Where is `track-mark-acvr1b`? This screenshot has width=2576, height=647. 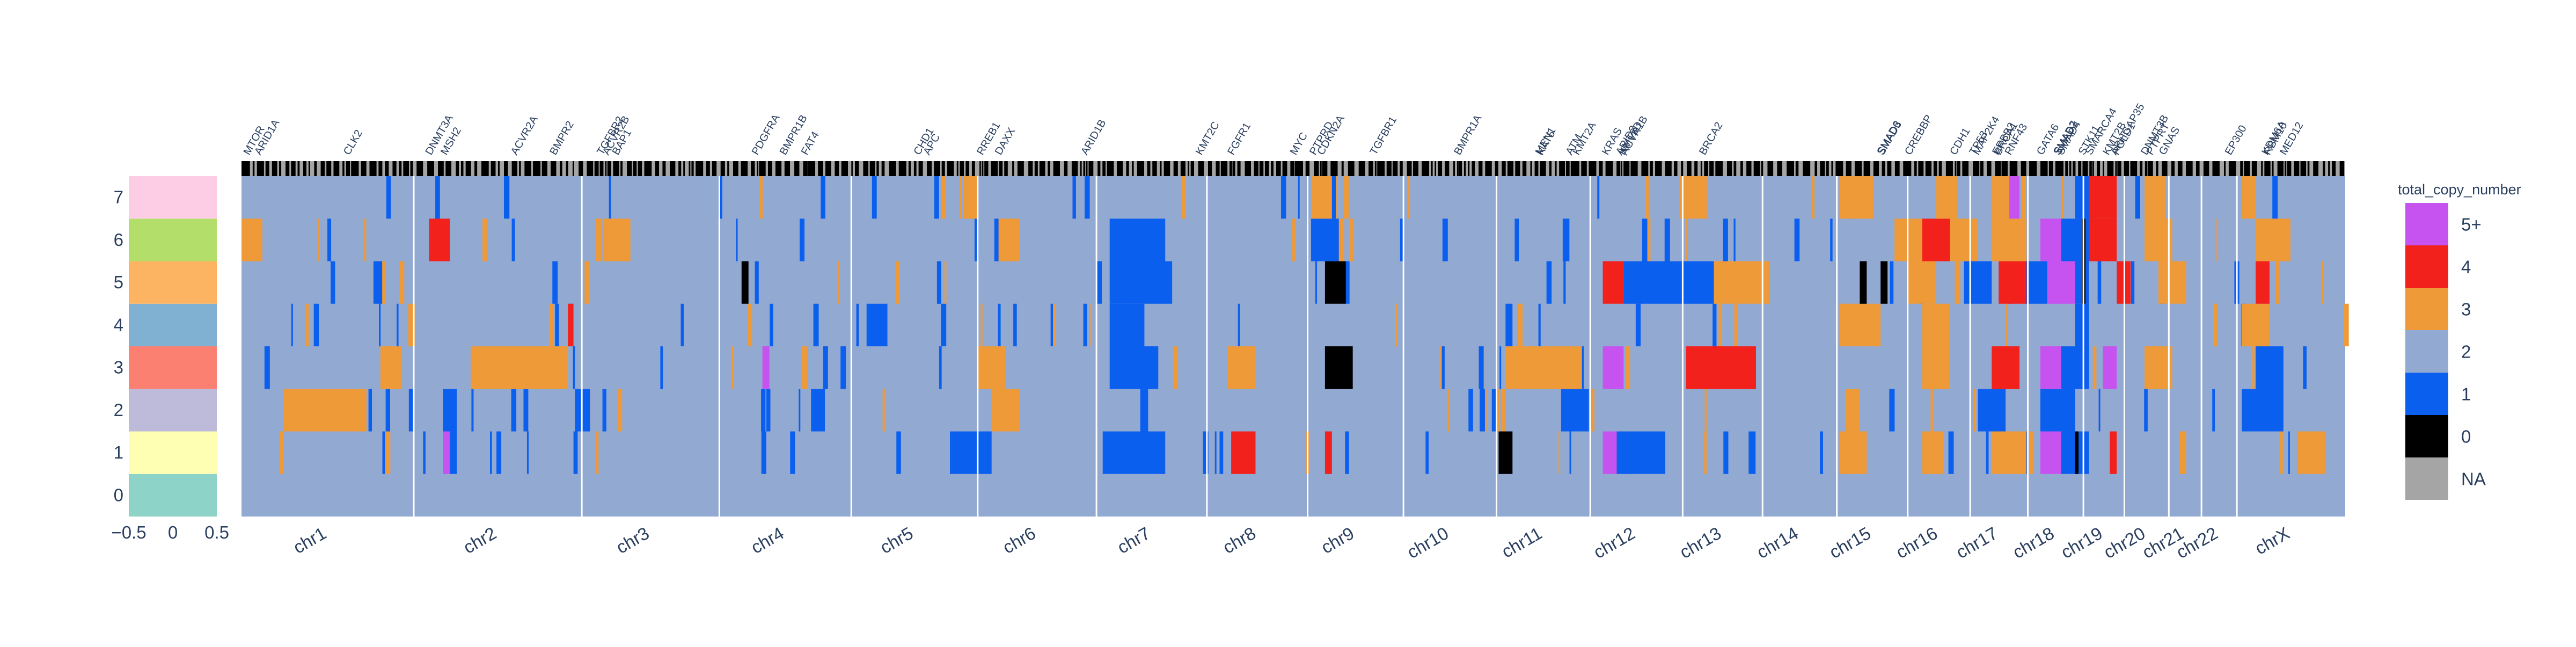
track-mark-acvr1b is located at coordinates (1627, 168).